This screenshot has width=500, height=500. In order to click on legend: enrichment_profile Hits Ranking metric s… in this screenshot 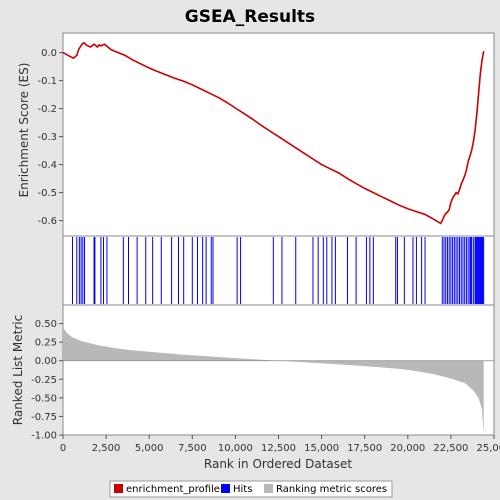, I will do `click(251, 489)`.